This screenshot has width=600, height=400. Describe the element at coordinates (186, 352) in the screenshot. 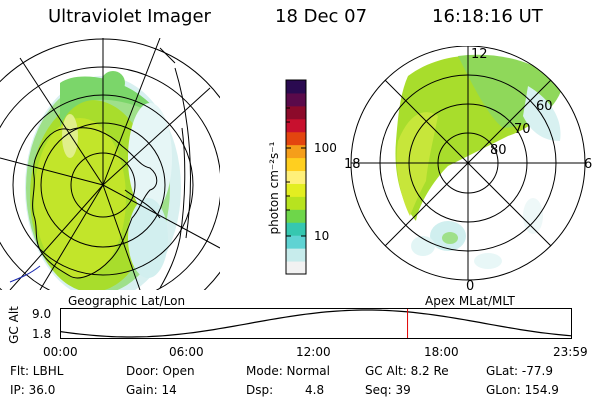

I see `xtick-0600: 06:00` at that location.